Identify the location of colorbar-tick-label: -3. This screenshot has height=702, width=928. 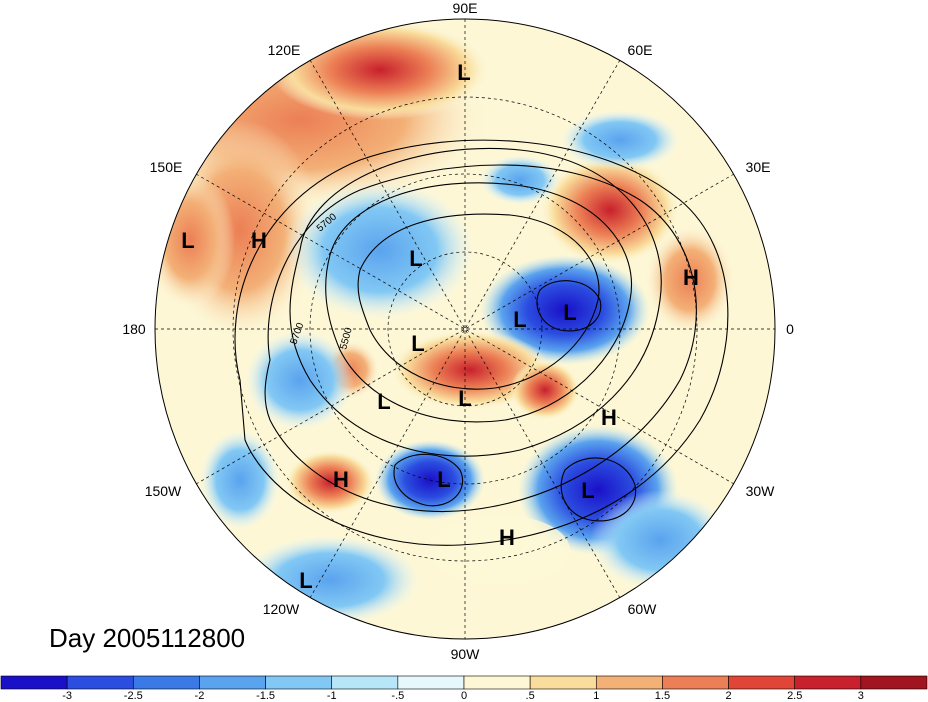
(67, 696).